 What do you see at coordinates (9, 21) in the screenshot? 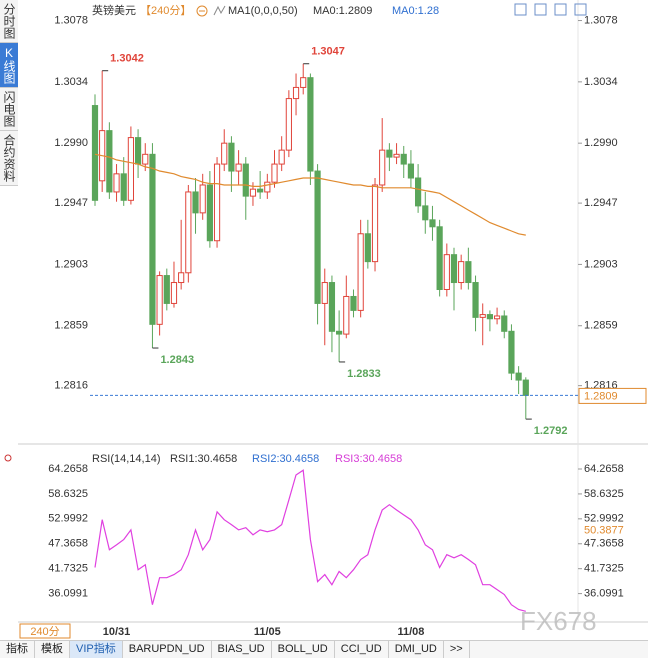
I see `sidebar-tab: 分时图` at bounding box center [9, 21].